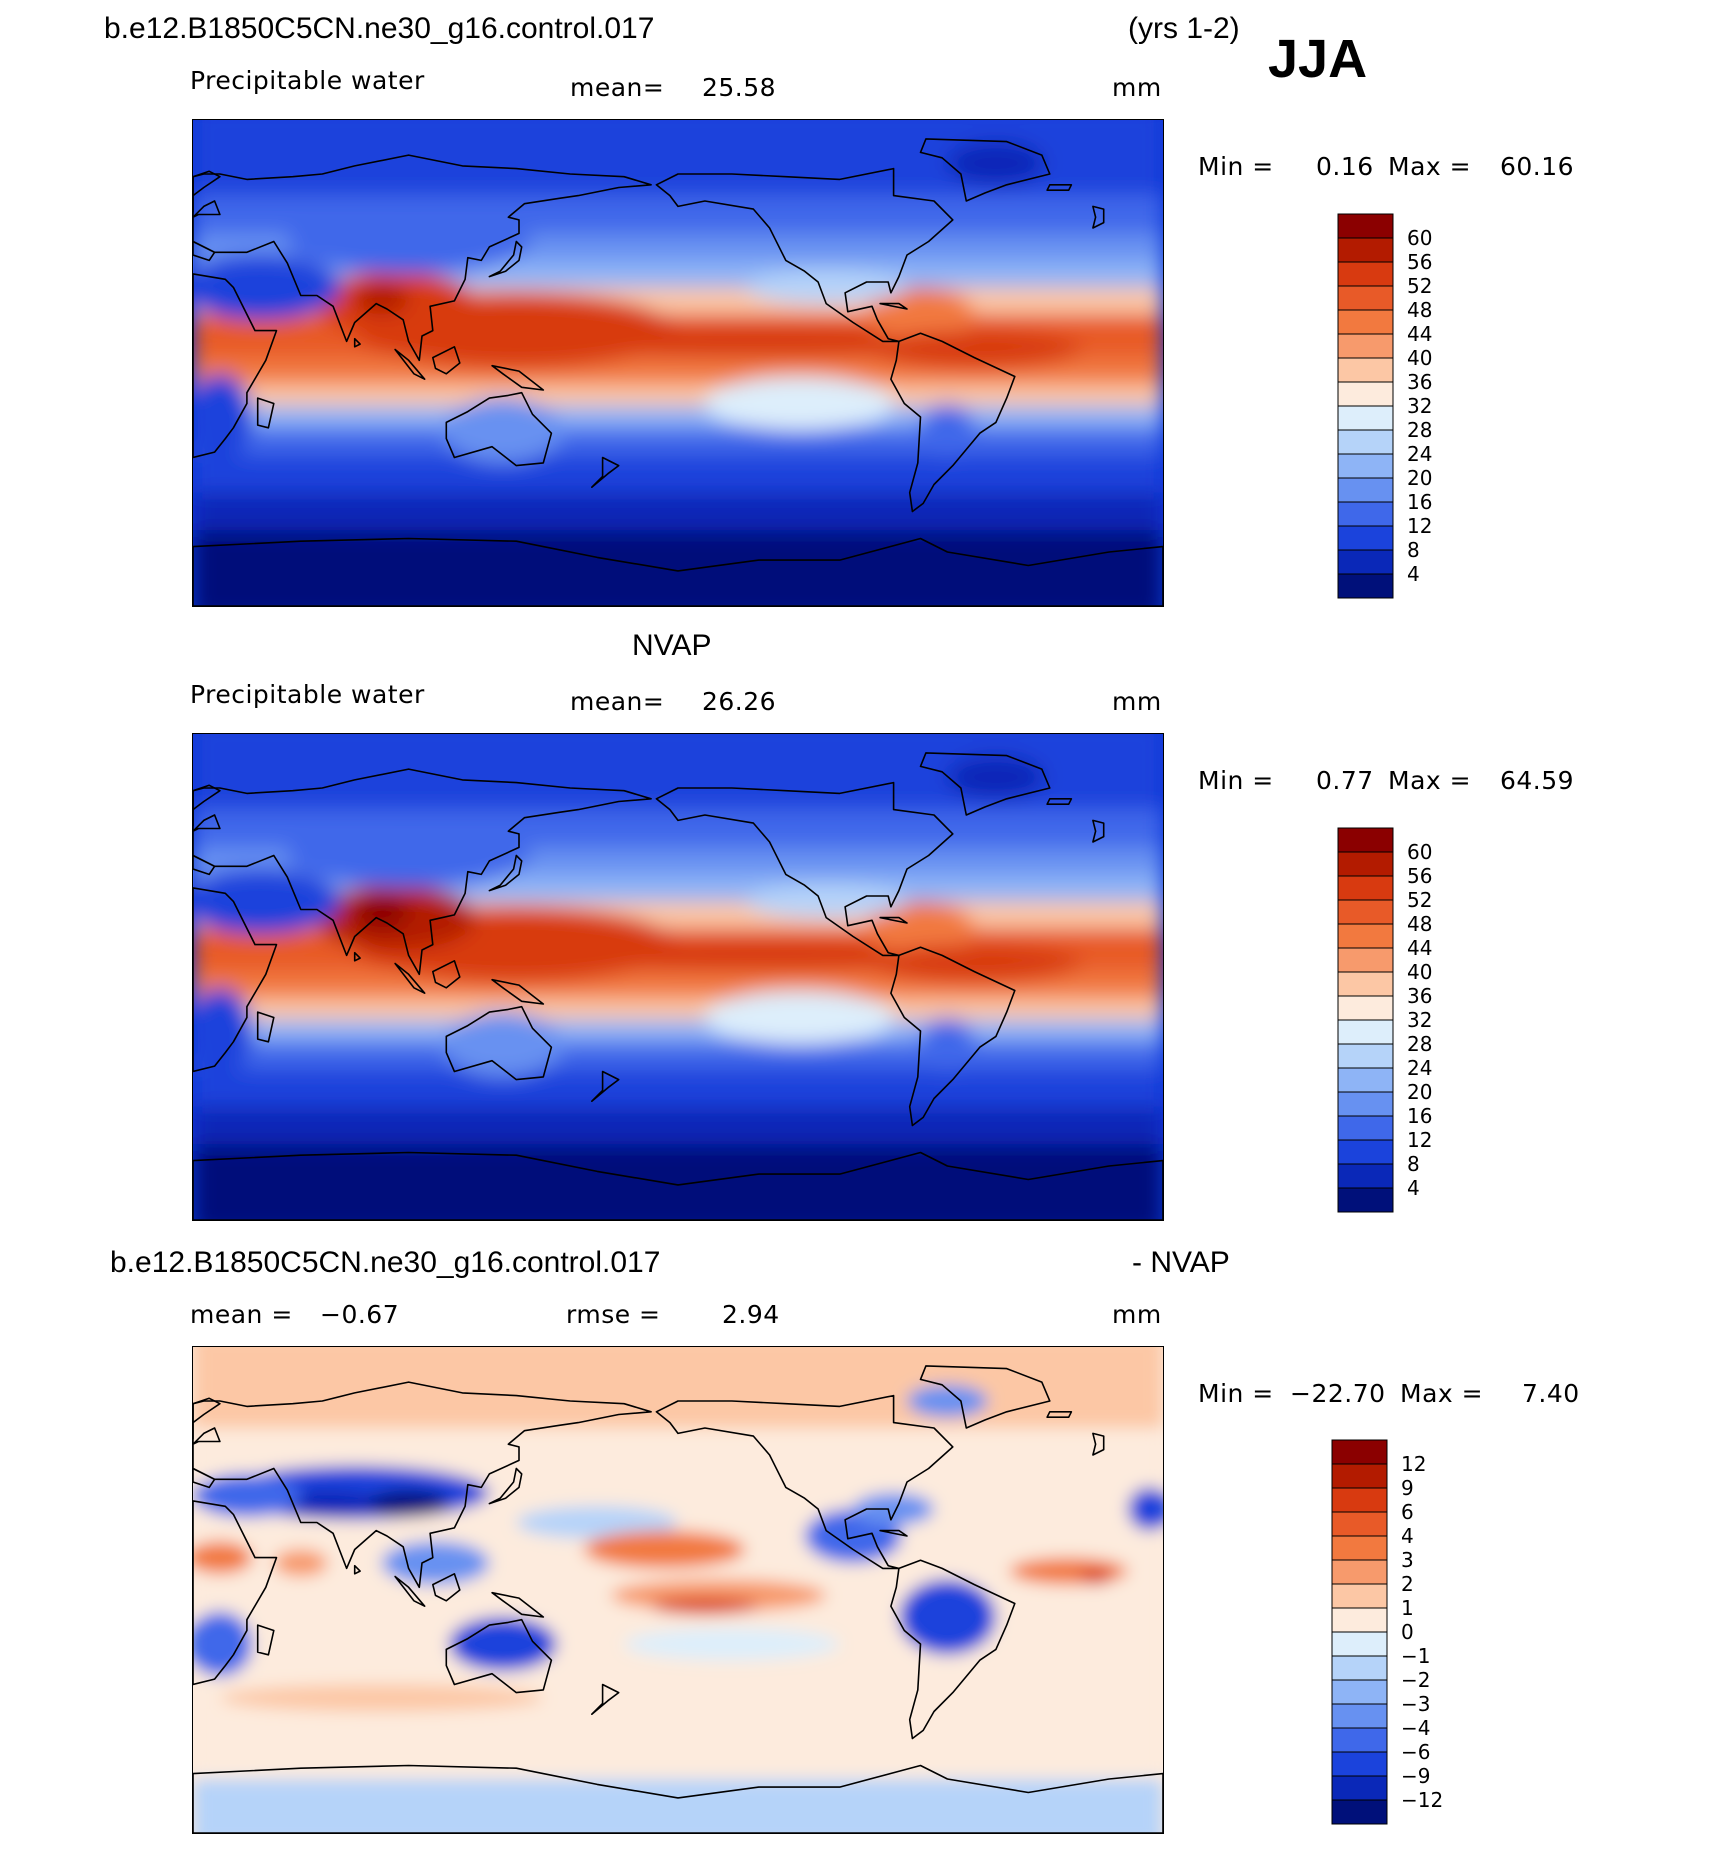 The width and height of the screenshot is (1710, 1869). I want to click on min-value: 0.77, so click(1345, 780).